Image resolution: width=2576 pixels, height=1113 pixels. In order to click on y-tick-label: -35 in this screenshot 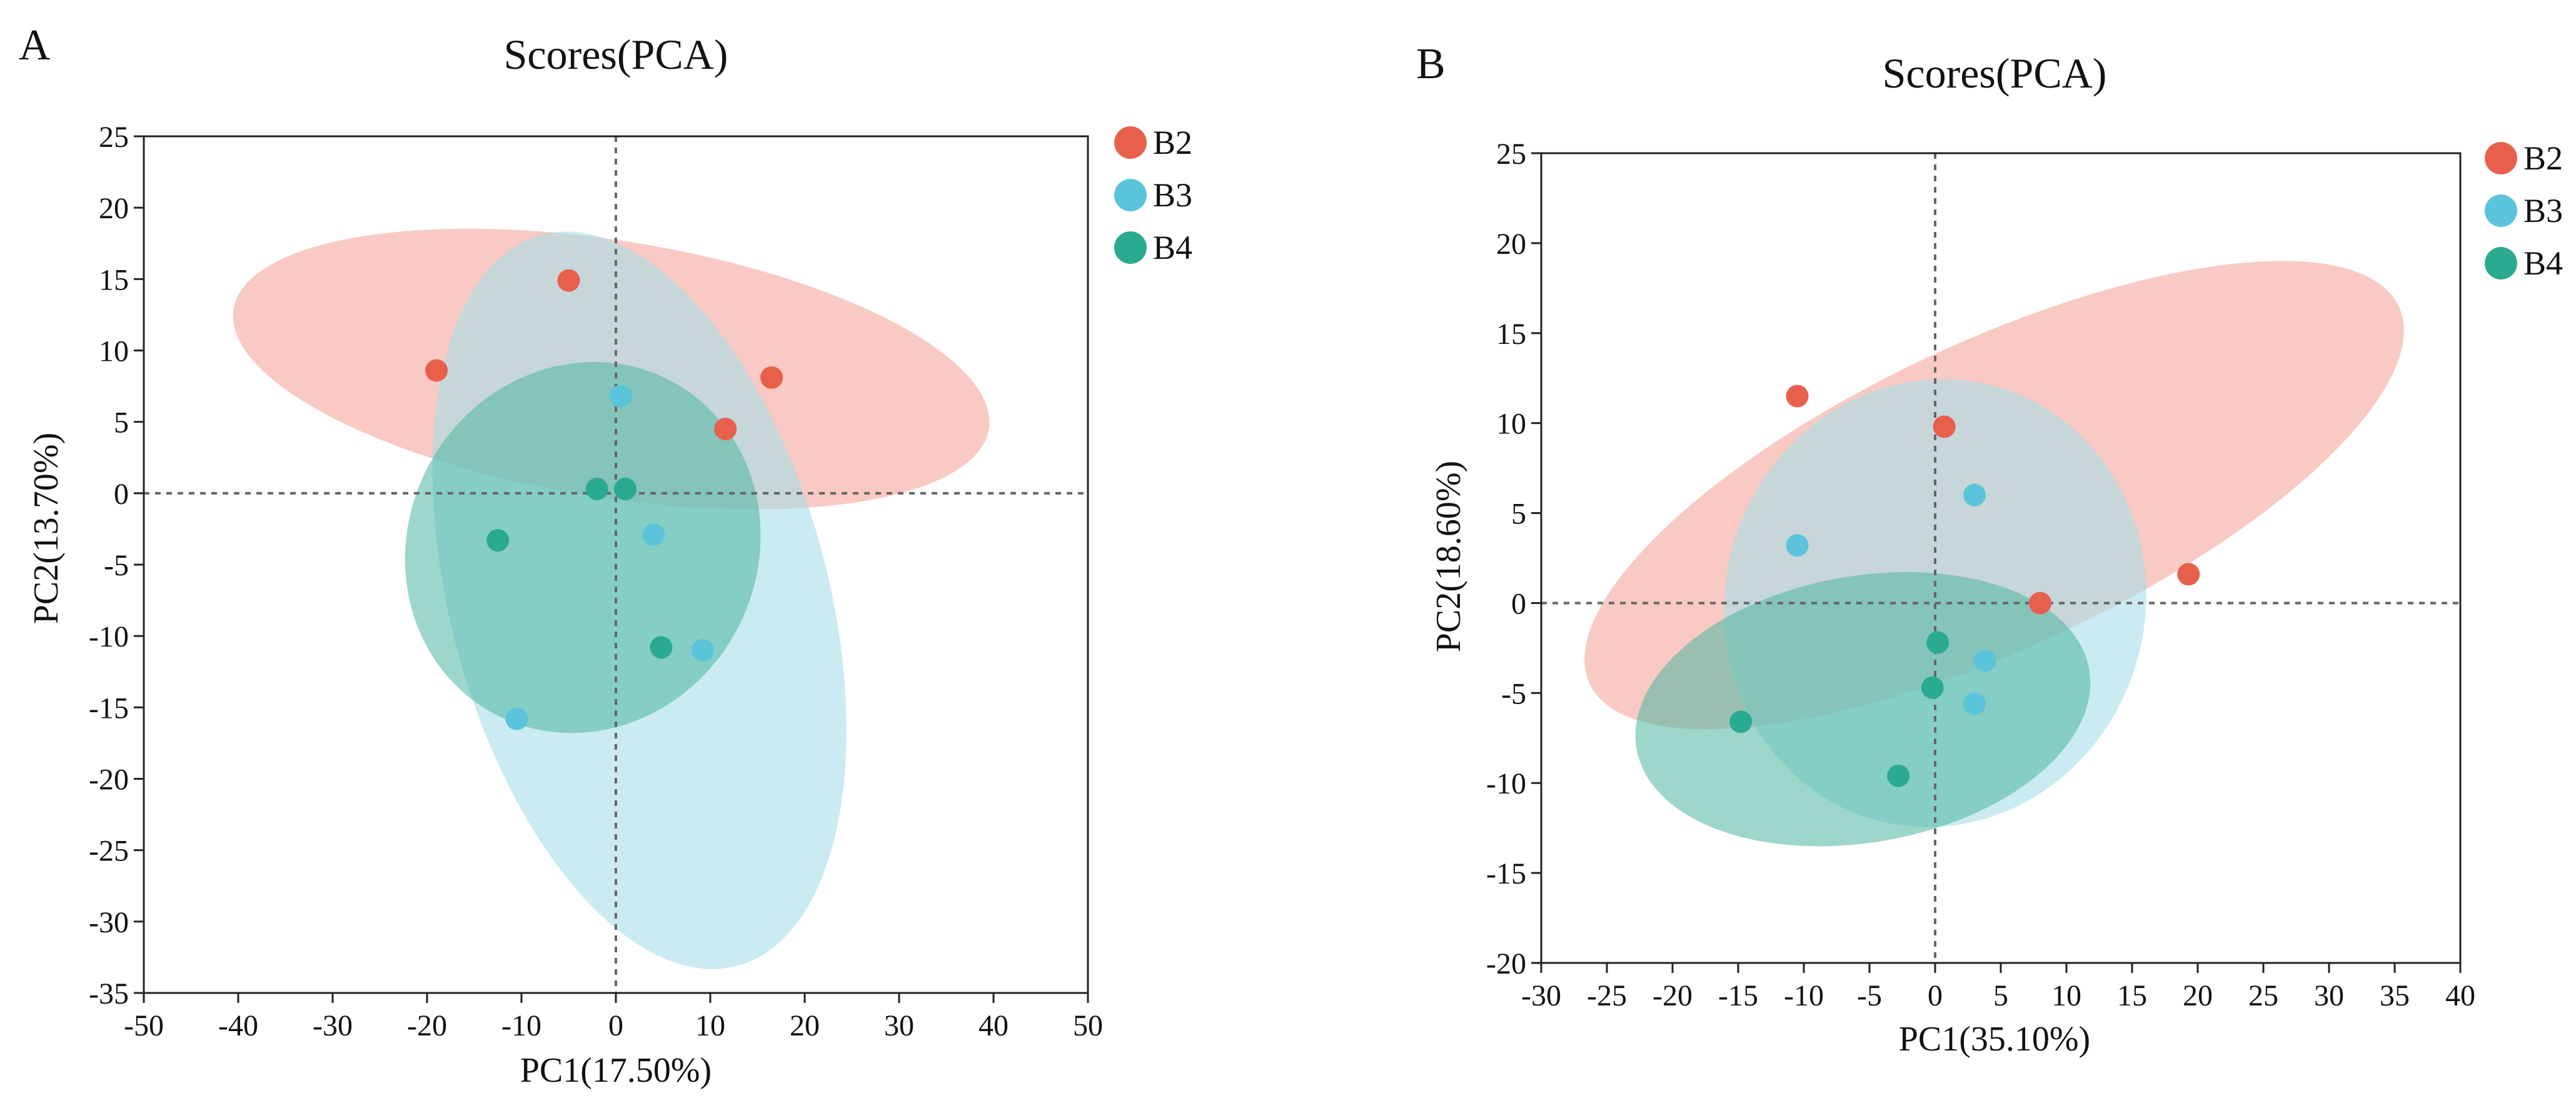, I will do `click(109, 993)`.